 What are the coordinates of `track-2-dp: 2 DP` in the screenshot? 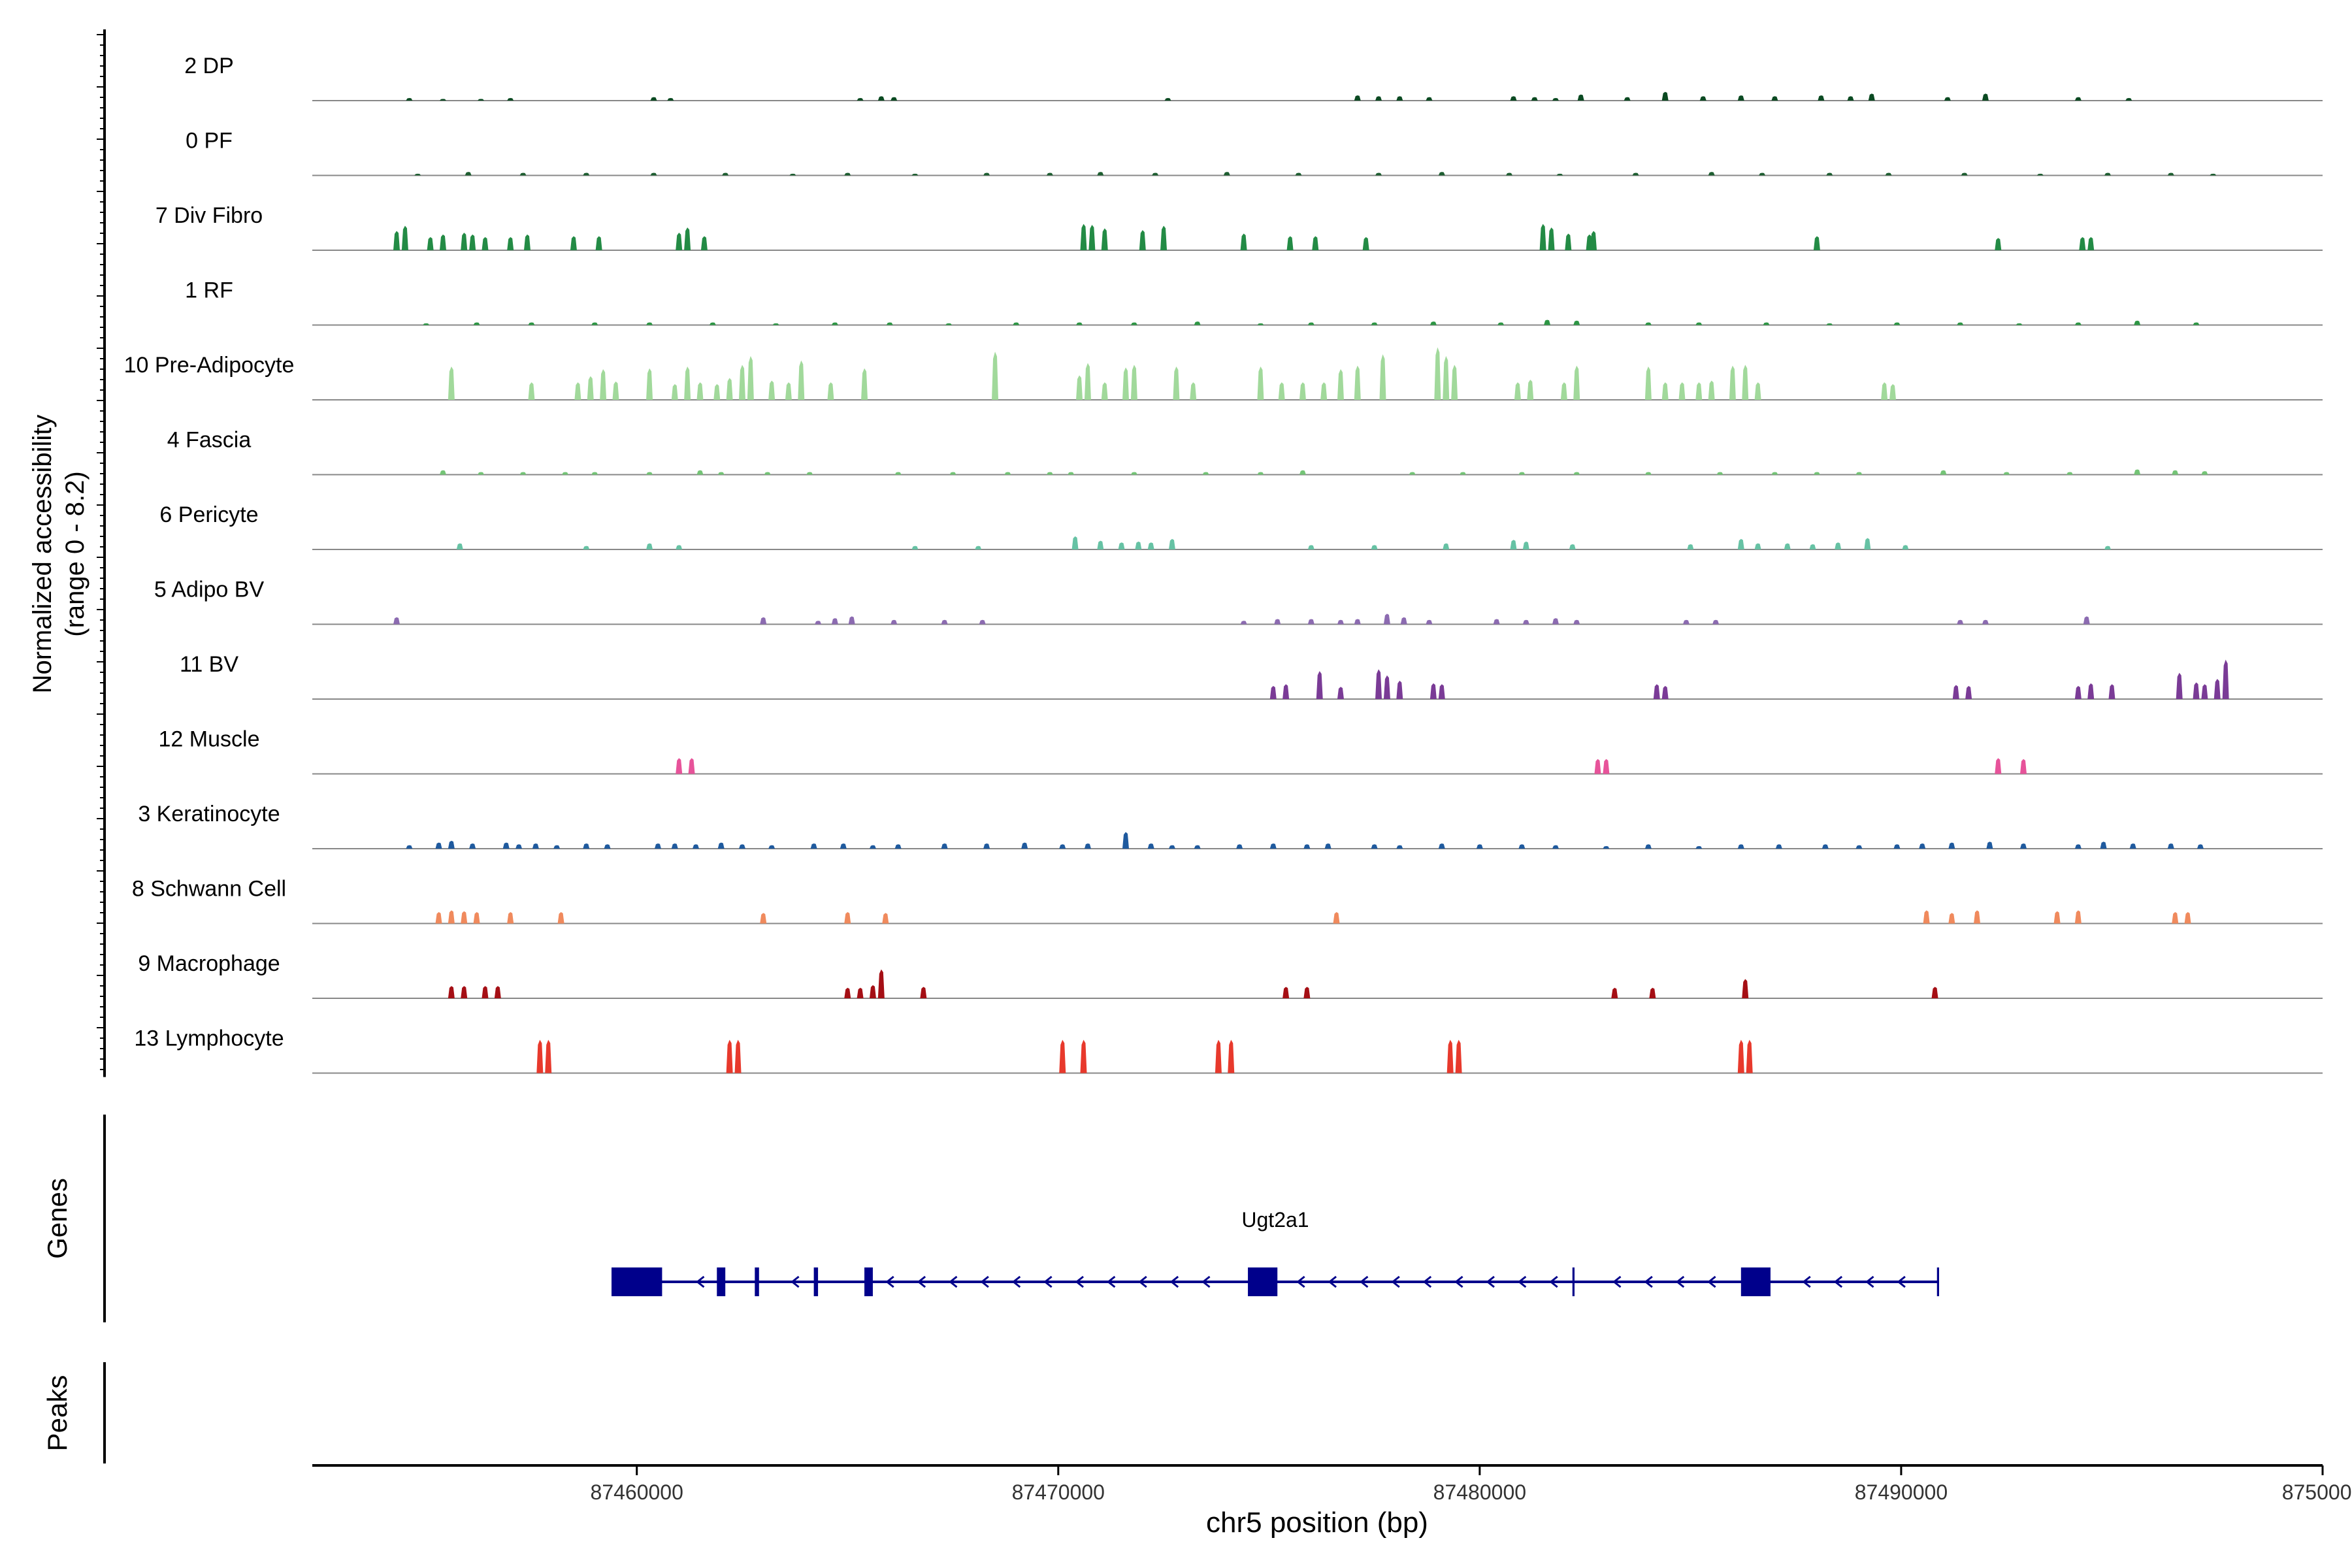 It's located at (1253, 77).